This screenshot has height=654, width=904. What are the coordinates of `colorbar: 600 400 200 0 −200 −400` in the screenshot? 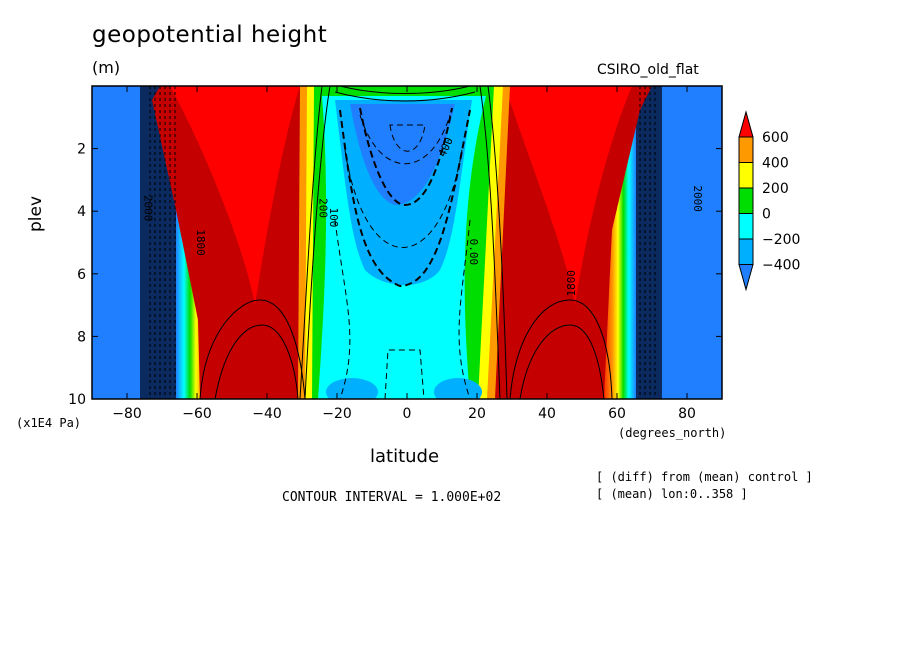 It's located at (769, 201).